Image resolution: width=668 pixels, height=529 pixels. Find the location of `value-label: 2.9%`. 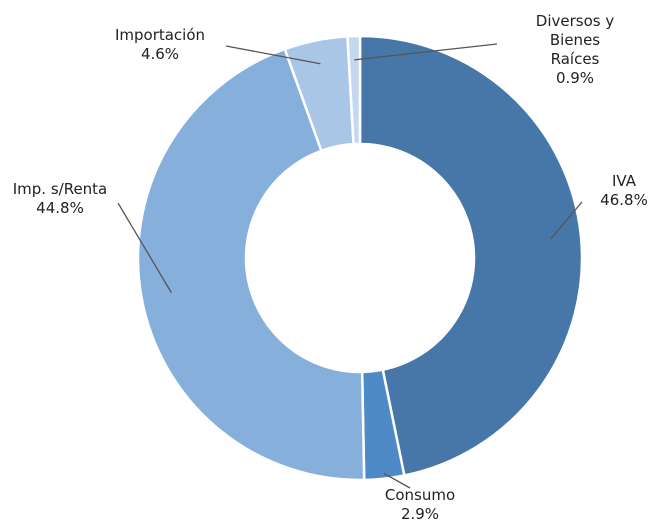

value-label: 2.9% is located at coordinates (420, 514).